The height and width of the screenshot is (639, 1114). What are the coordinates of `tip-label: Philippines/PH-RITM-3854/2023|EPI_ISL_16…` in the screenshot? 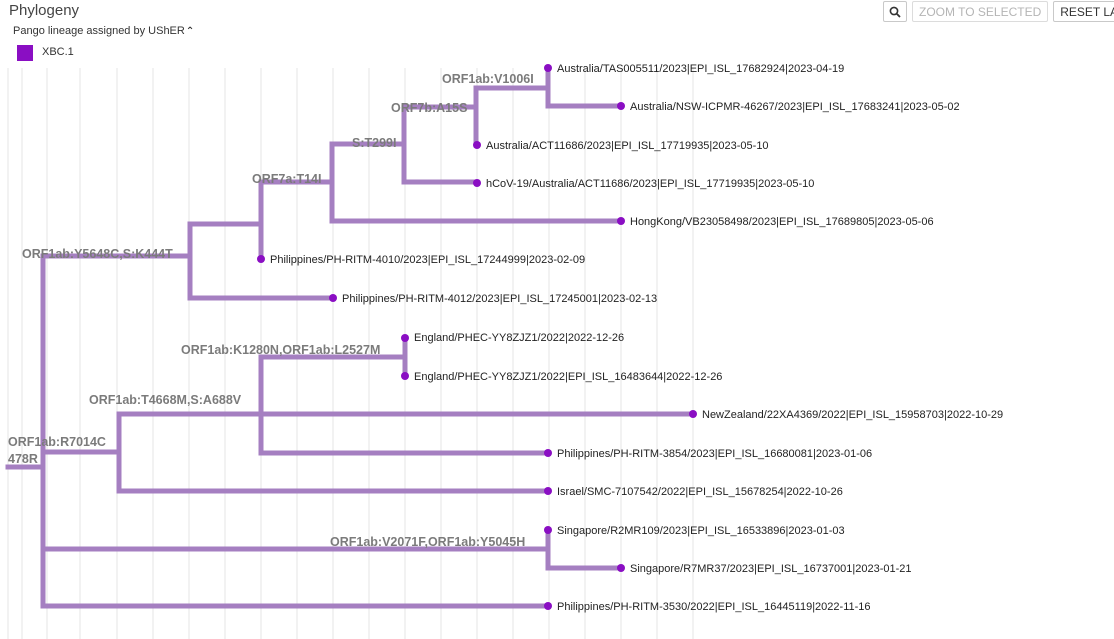 It's located at (714, 454).